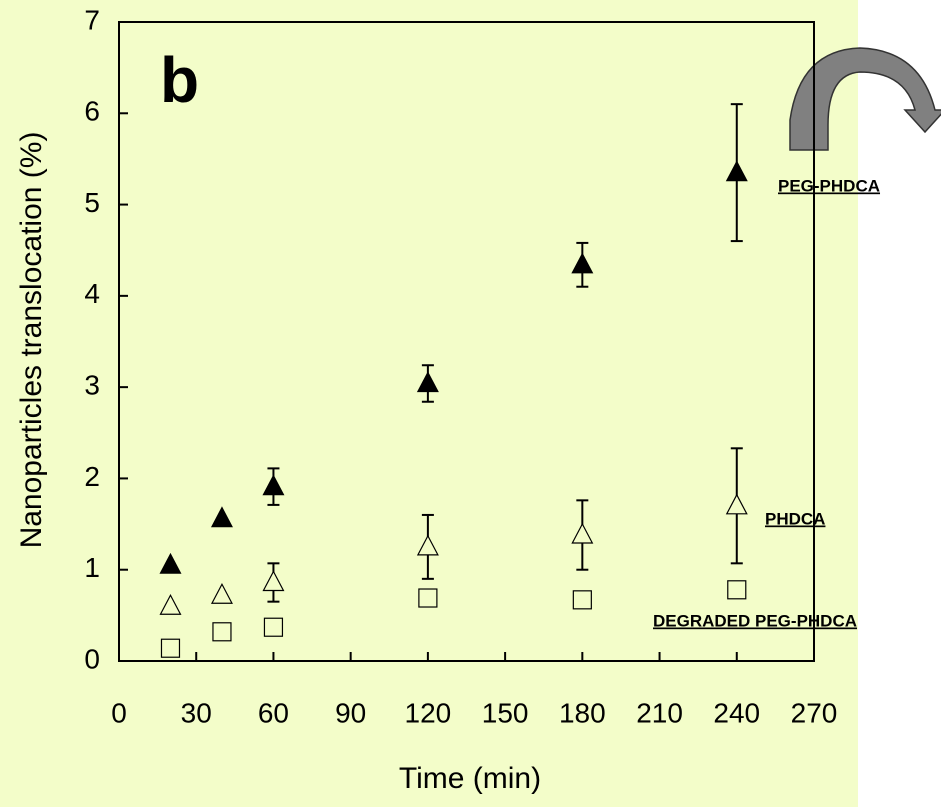 This screenshot has width=941, height=807. I want to click on x-axis-label: Time (min), so click(470, 778).